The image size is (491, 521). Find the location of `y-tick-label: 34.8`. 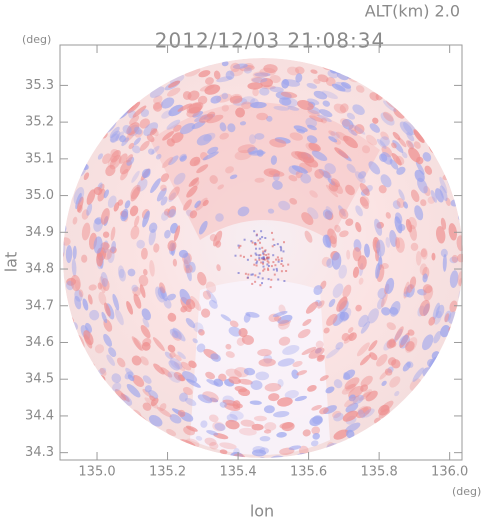

y-tick-label: 34.8 is located at coordinates (39, 269).